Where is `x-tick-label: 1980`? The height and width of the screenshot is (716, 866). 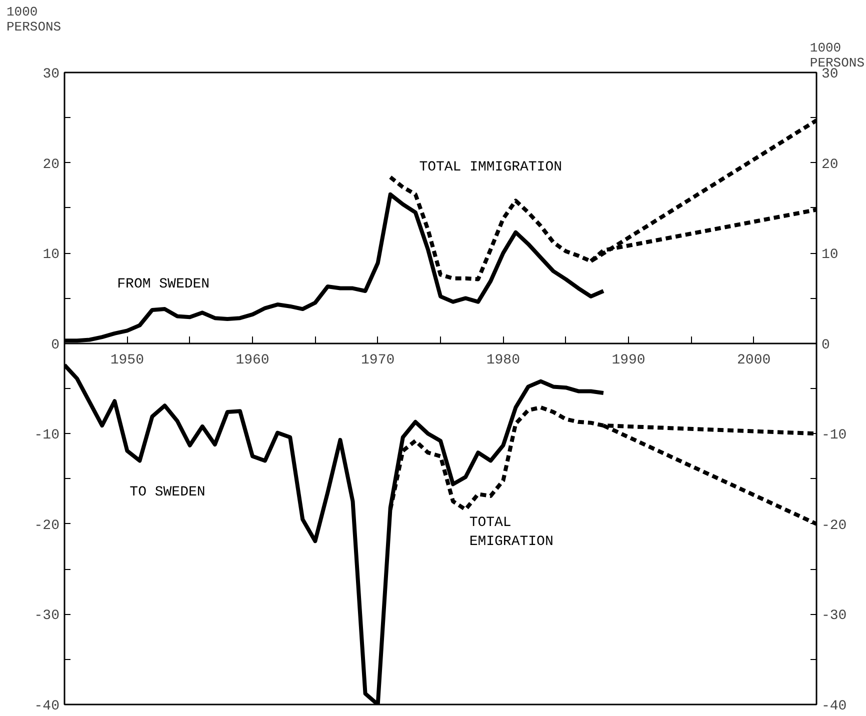 x-tick-label: 1980 is located at coordinates (503, 360).